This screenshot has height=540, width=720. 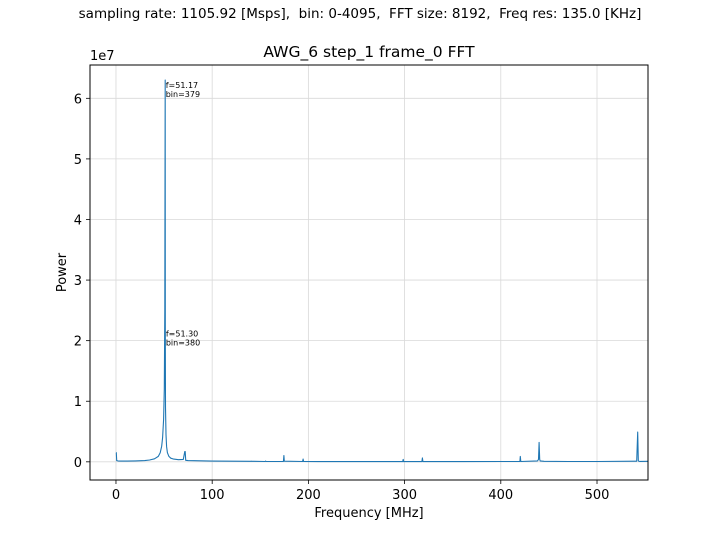 What do you see at coordinates (116, 495) in the screenshot?
I see `x-tick-label: 0` at bounding box center [116, 495].